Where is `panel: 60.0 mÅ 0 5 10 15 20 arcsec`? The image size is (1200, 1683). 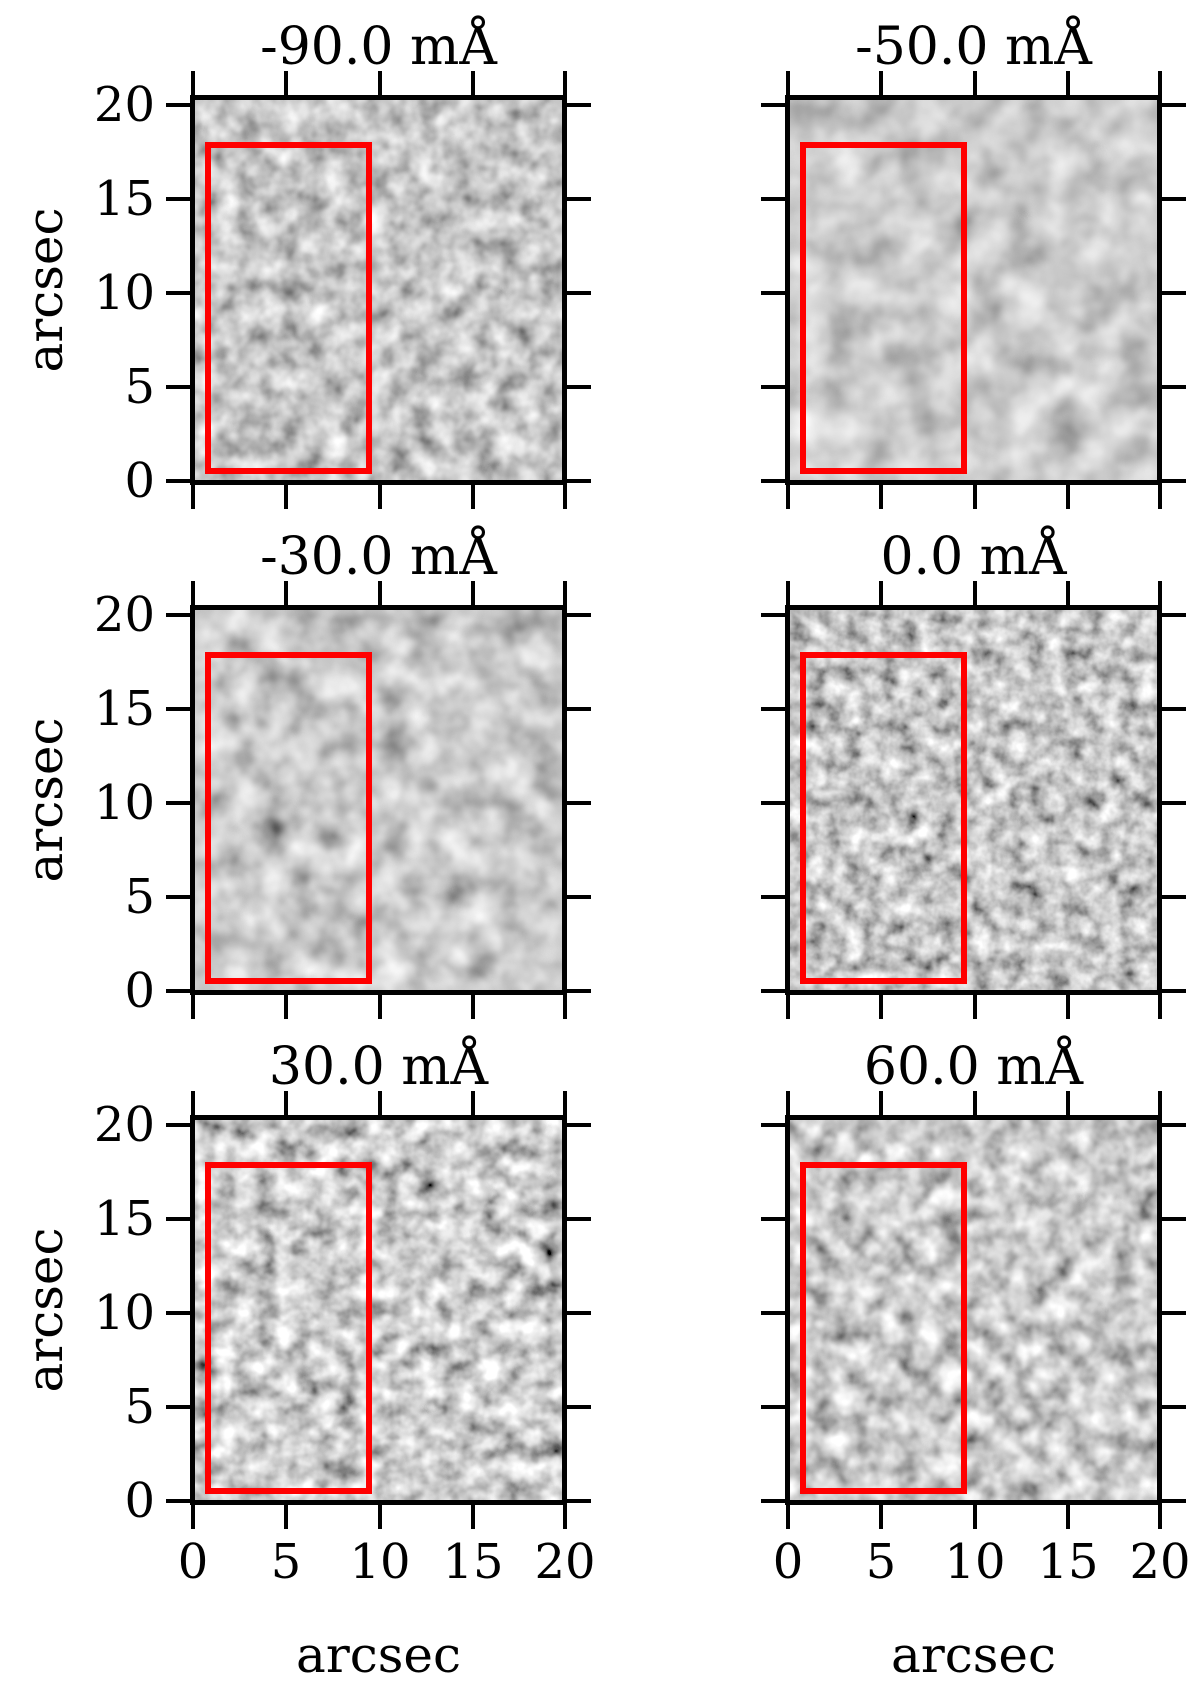
panel: 60.0 mÅ 0 5 10 15 20 arcsec is located at coordinates (976, 1360).